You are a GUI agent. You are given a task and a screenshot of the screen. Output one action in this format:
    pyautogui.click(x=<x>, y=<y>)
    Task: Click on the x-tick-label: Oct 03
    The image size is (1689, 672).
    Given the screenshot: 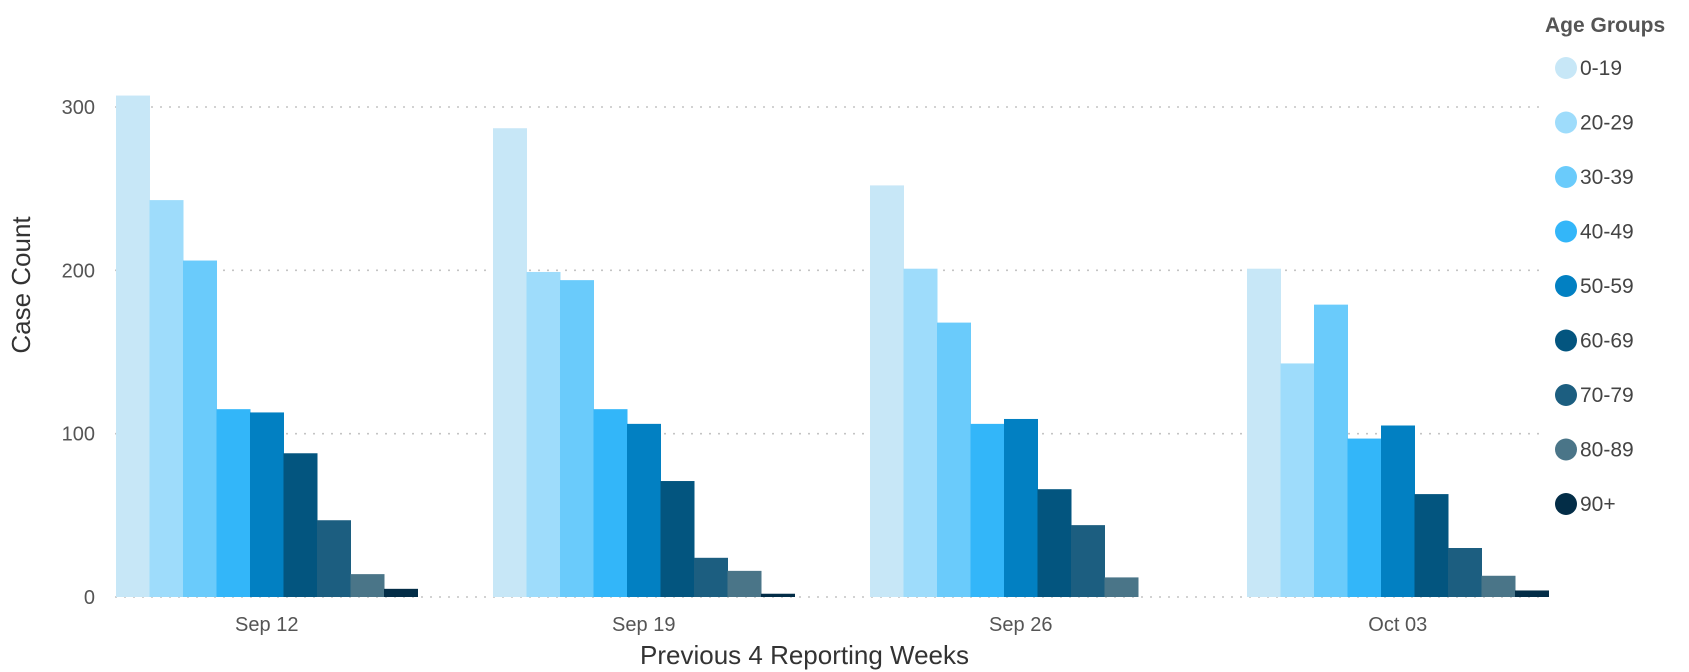 What is the action you would take?
    pyautogui.click(x=1397, y=625)
    